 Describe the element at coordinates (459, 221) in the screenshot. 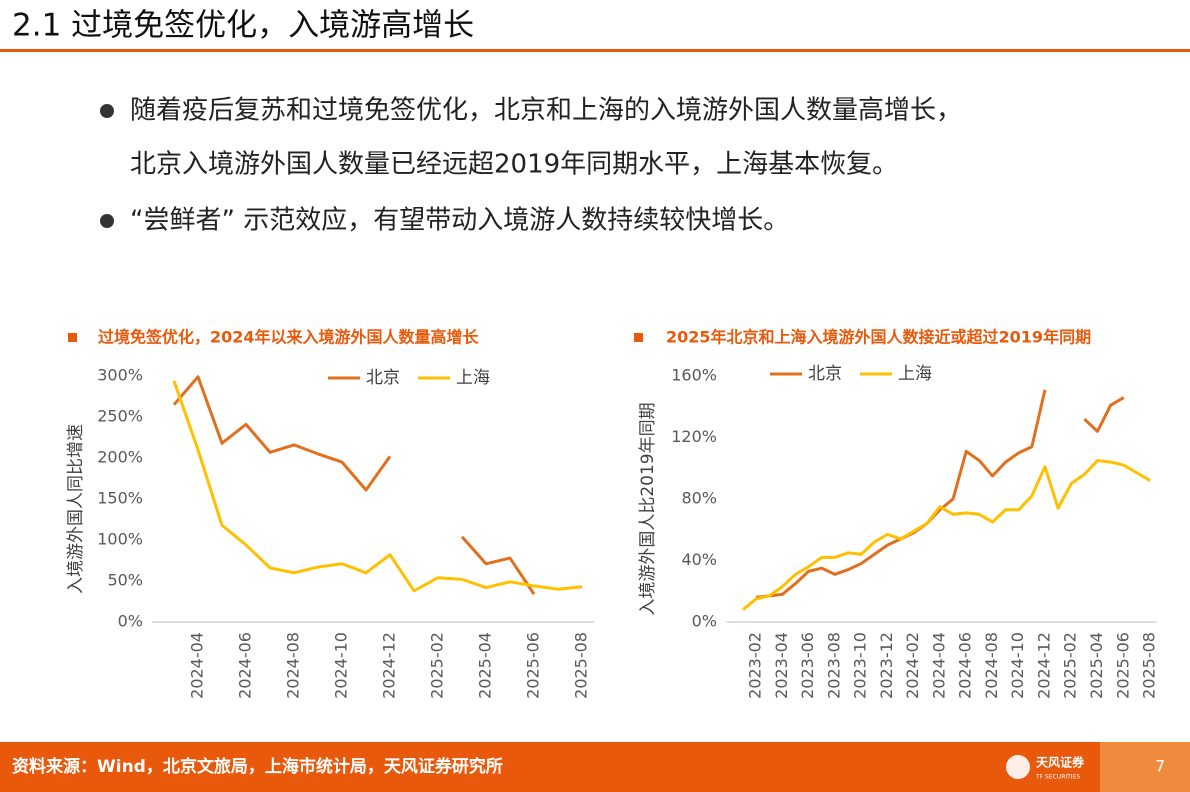

I see `bullet-text: “尝鲜者” 示范效应，有望带动入境游人数持续较快增长。` at that location.